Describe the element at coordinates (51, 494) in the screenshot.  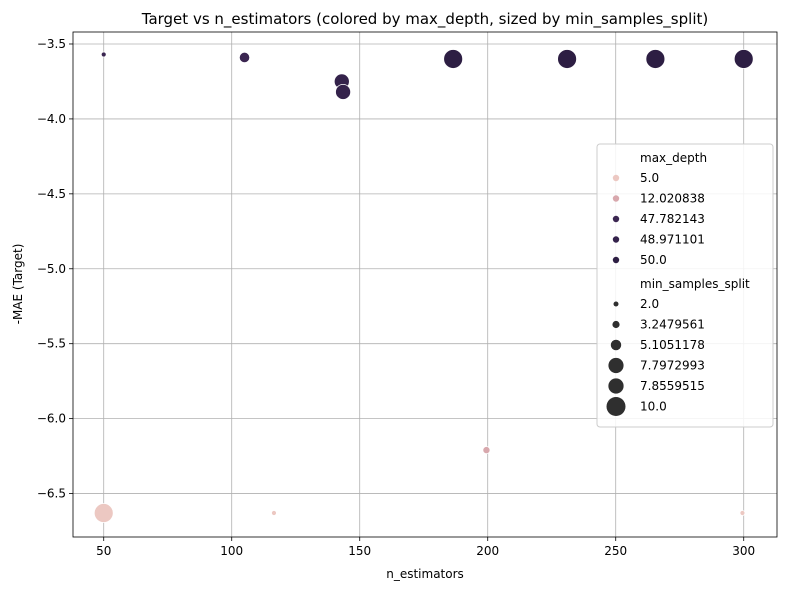
I see `y-tick-label: −6.5` at that location.